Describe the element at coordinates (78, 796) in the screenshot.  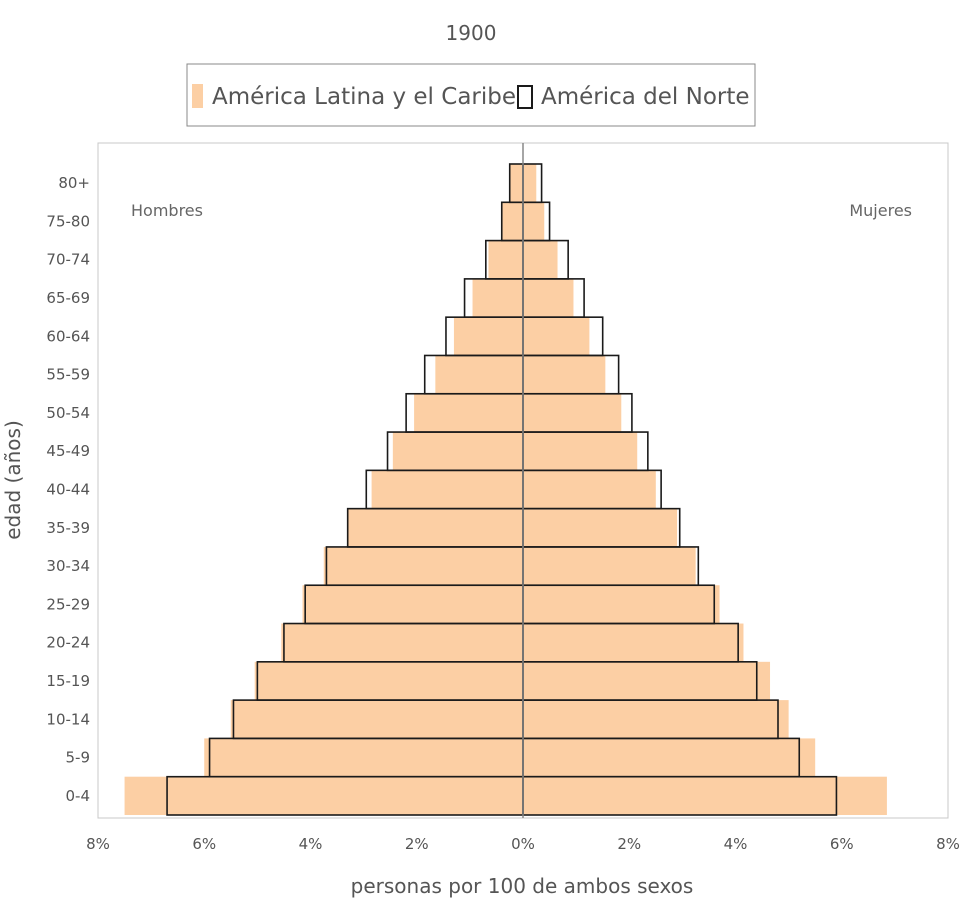
I see `y-tick-label-0-4: 0-4` at that location.